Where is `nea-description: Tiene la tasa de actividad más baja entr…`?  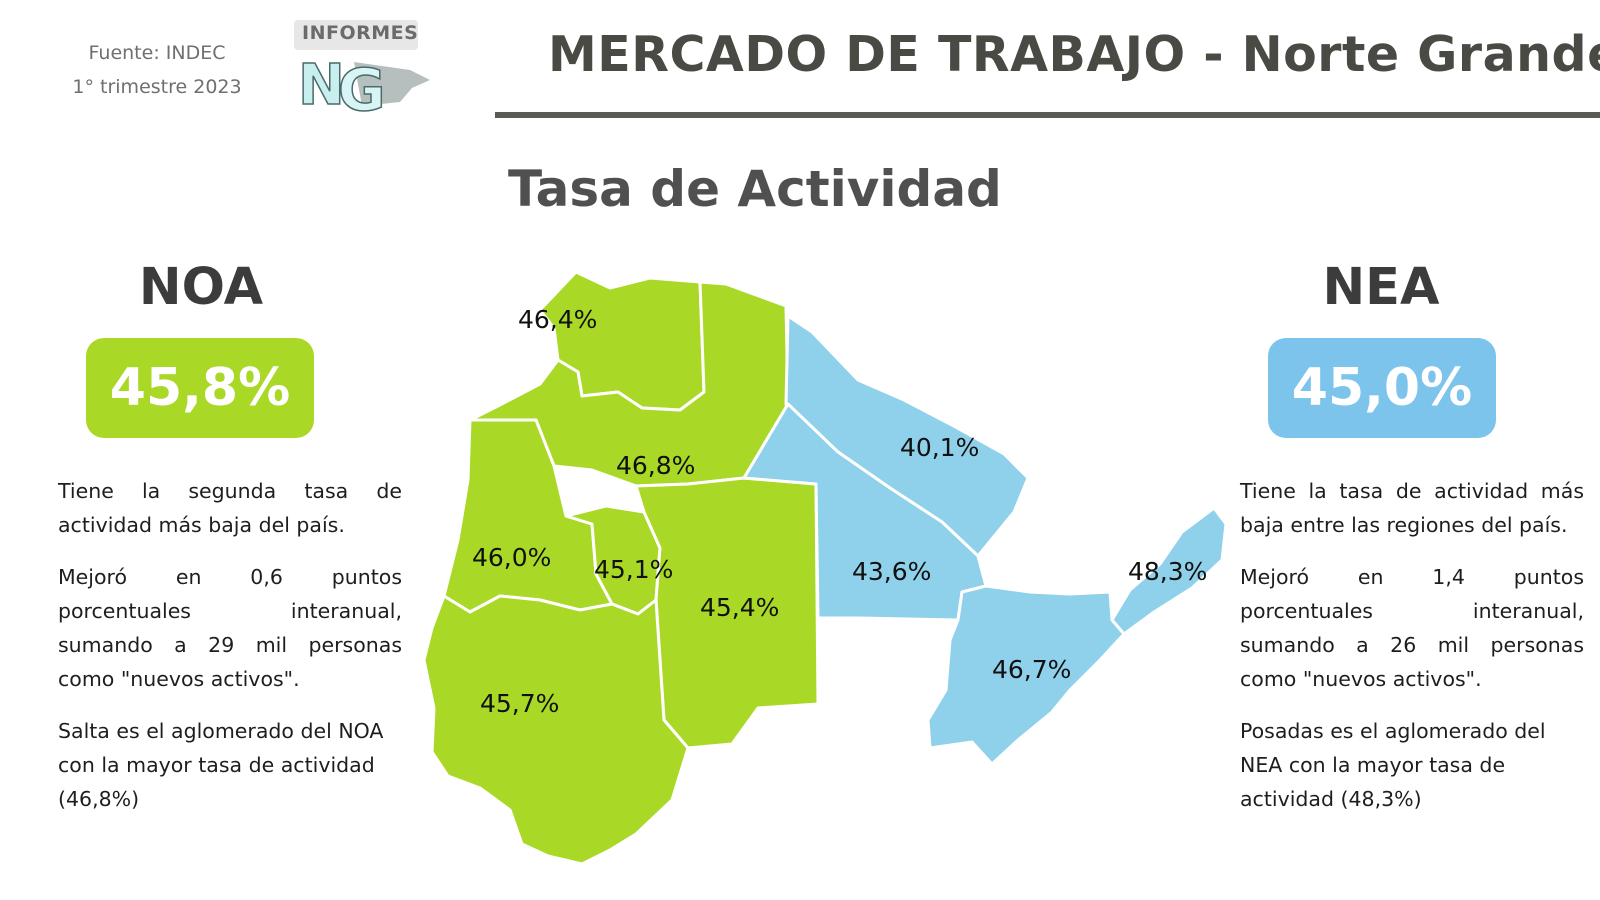
nea-description: Tiene la tasa de actividad más baja entr… is located at coordinates (1412, 654).